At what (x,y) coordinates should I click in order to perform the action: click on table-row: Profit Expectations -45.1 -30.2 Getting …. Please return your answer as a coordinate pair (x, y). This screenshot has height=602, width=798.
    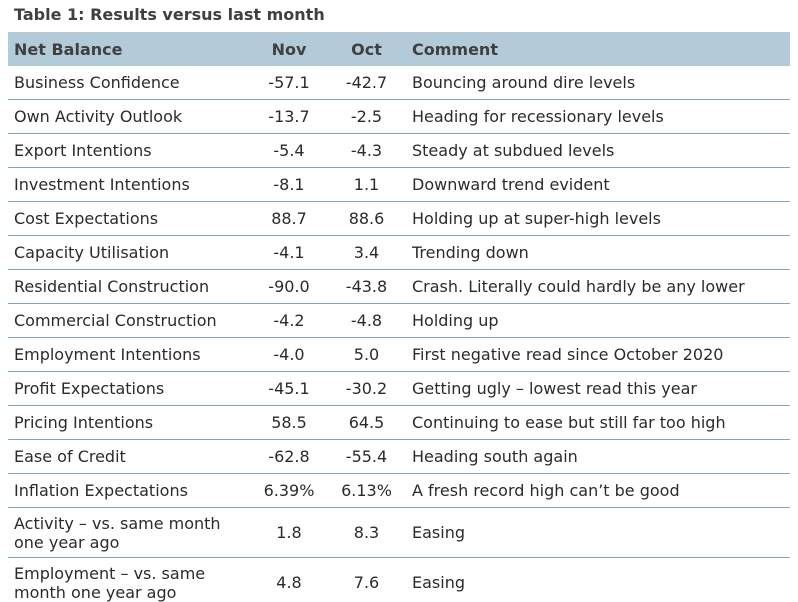
    Looking at the image, I should click on (399, 388).